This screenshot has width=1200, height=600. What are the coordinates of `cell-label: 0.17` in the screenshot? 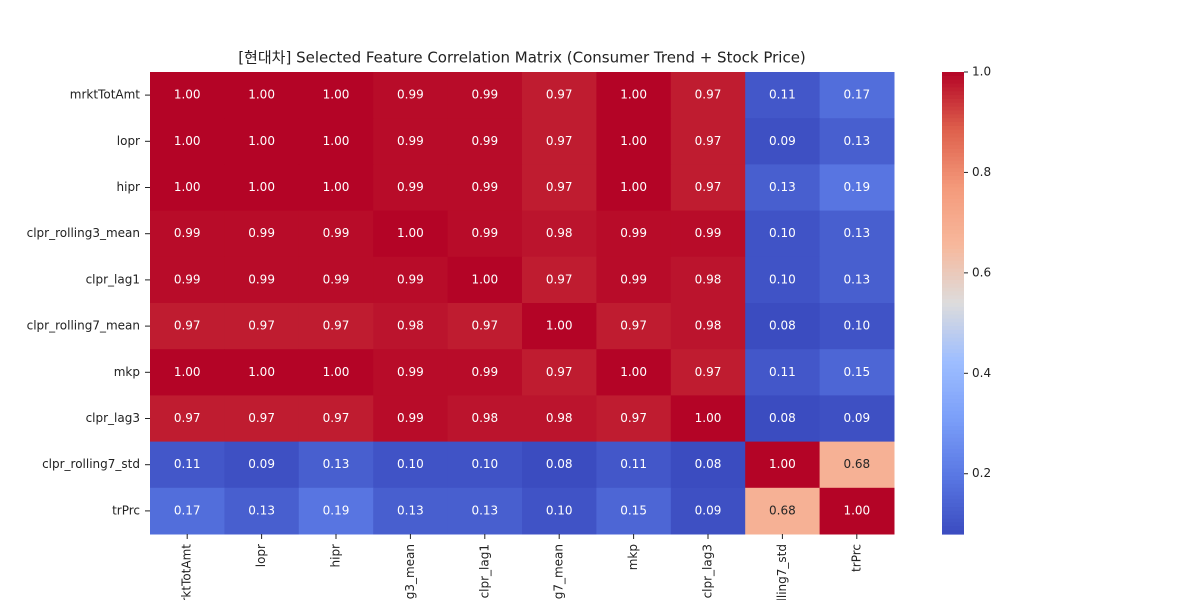 It's located at (187, 510).